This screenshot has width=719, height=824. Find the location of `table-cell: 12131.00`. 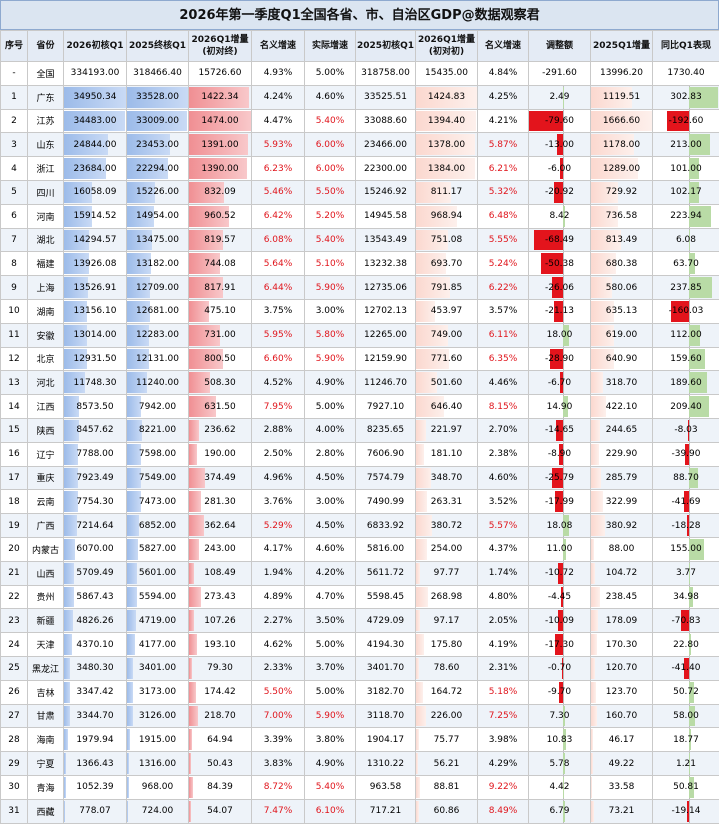

table-cell: 12131.00 is located at coordinates (158, 359).